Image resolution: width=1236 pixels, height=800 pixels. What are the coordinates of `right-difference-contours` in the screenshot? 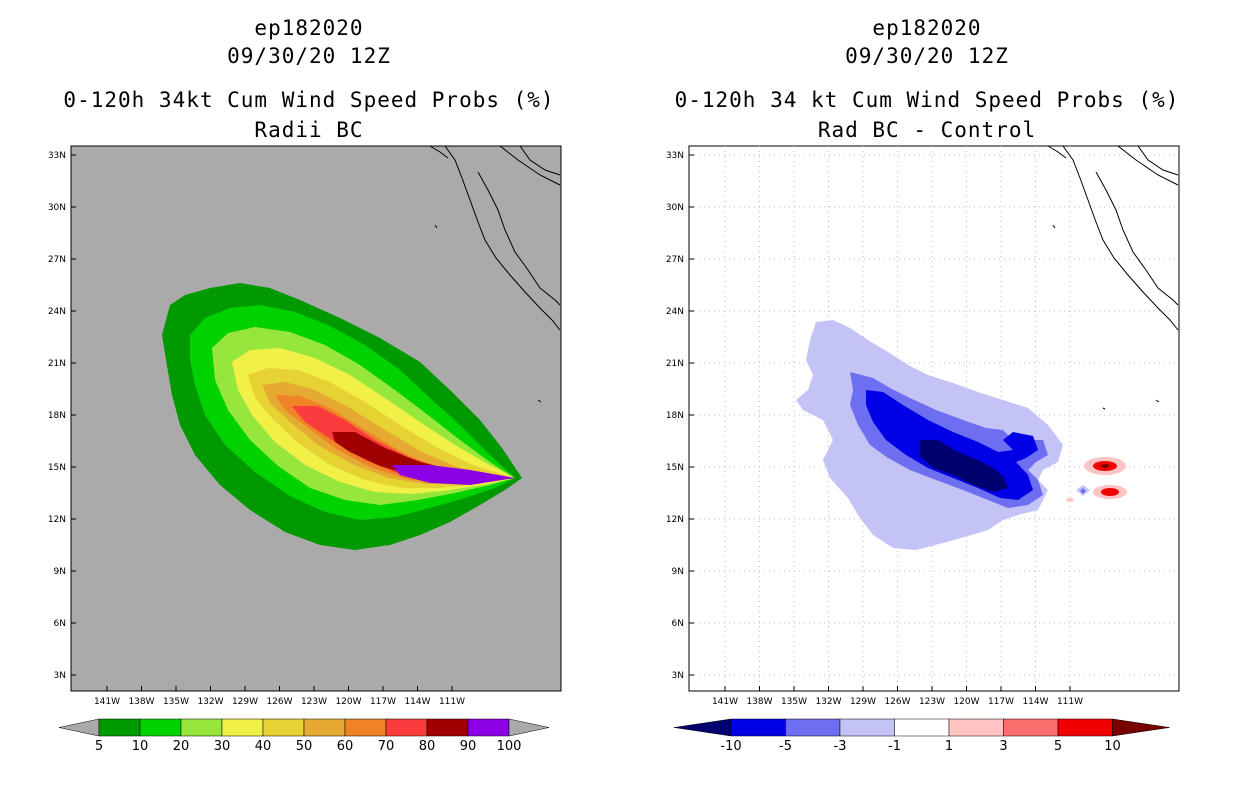 It's located at (961, 435).